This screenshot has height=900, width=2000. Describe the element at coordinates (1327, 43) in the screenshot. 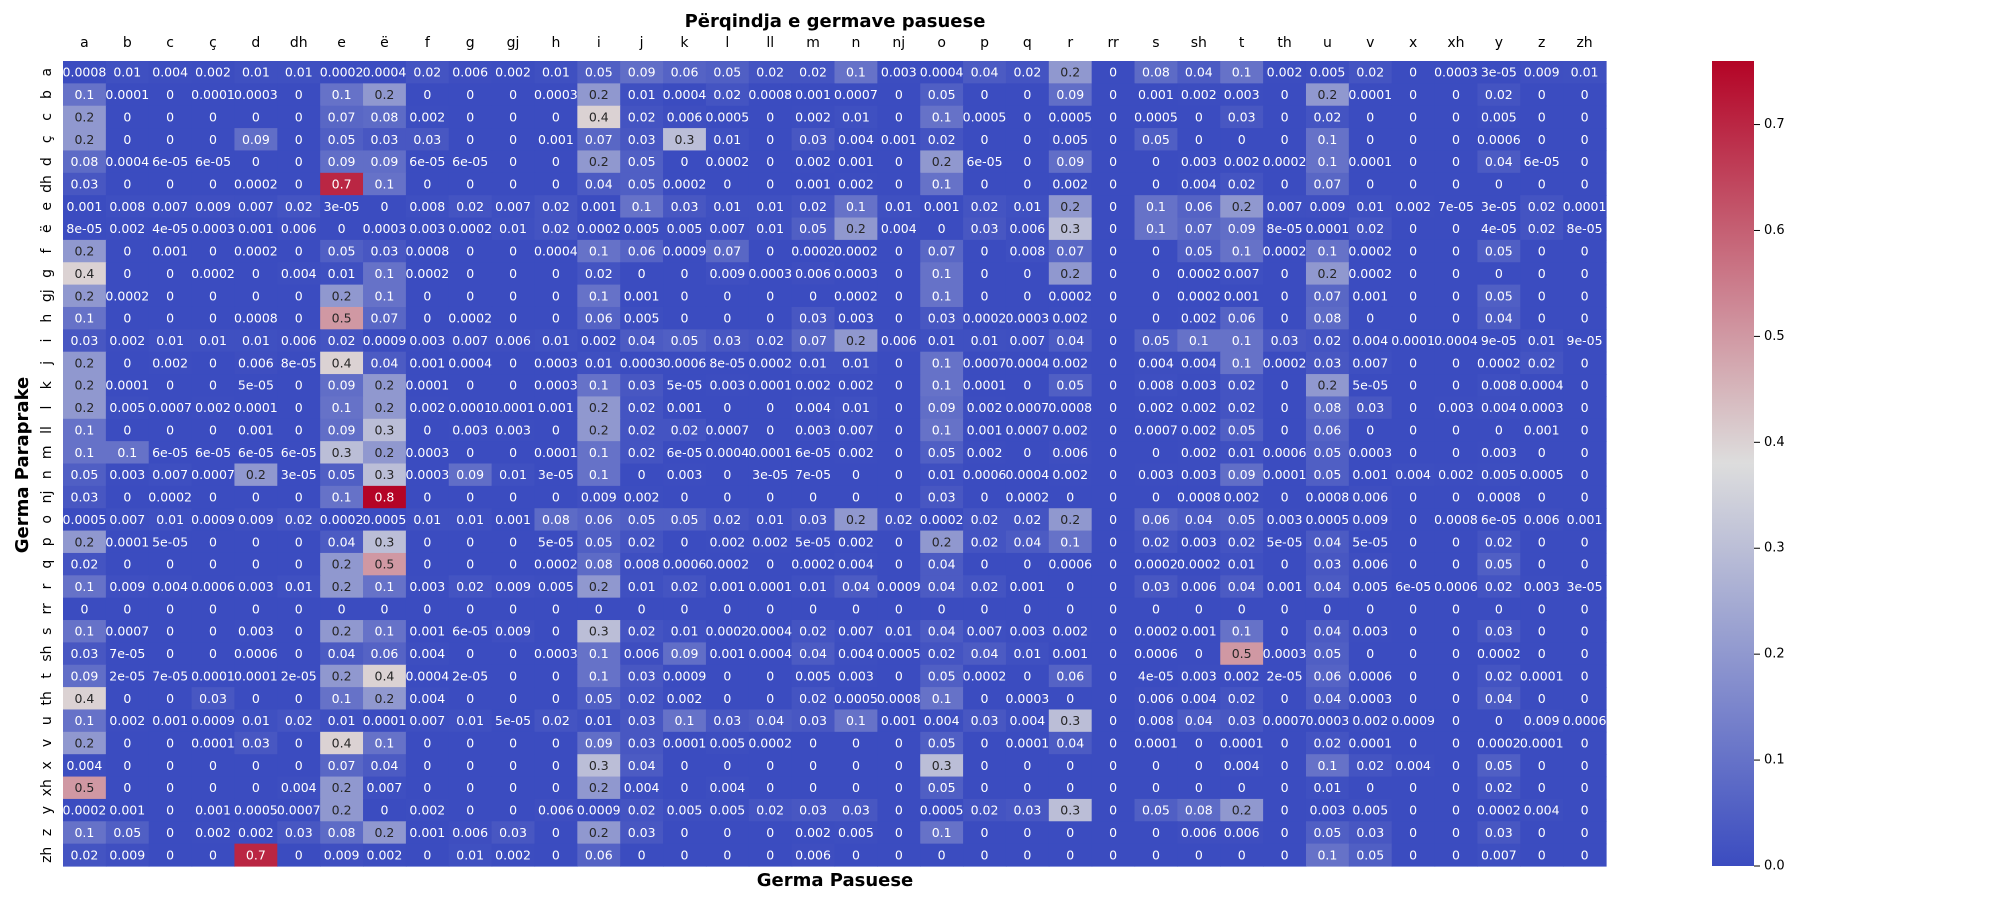

I see `x-tick-label: u` at that location.